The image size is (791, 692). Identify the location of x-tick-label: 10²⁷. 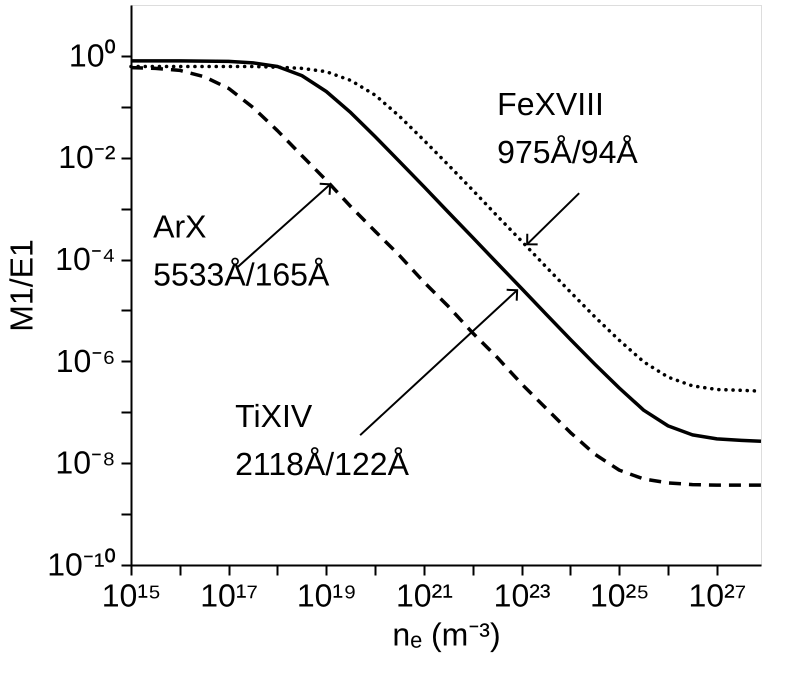
(717, 596).